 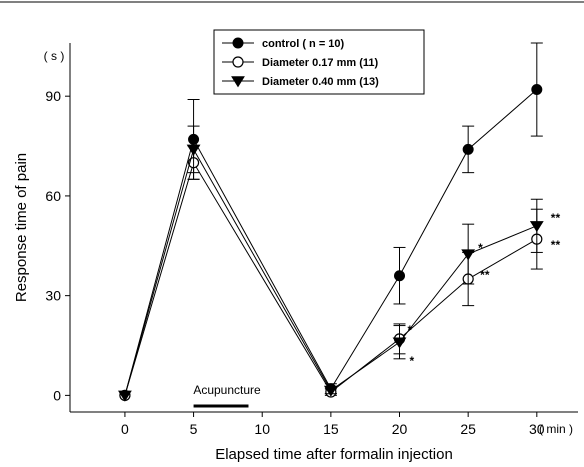 I want to click on acupuncture-annotation: Acupuncture, so click(x=227, y=395).